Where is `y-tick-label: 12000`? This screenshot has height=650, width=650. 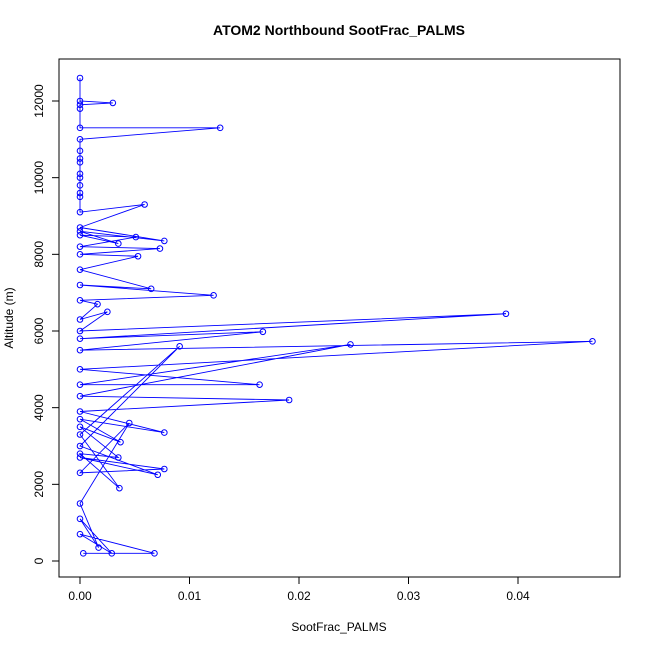 y-tick-label: 12000 is located at coordinates (39, 101).